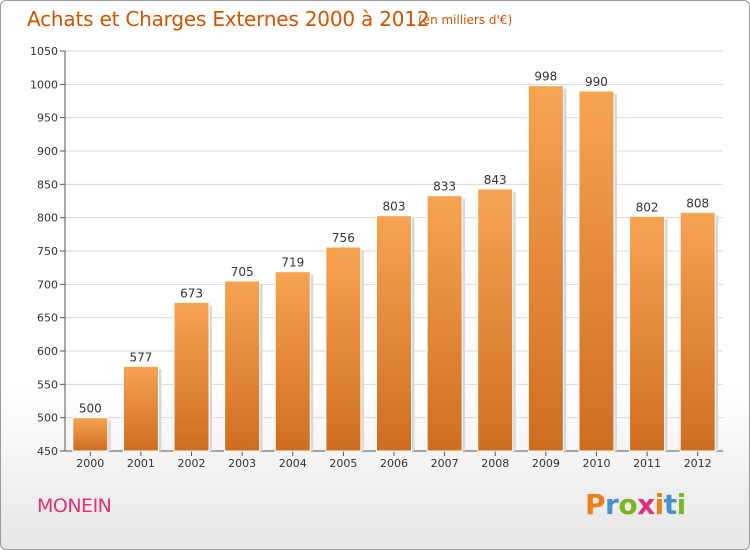 The image size is (750, 550). I want to click on bar-2000, so click(90, 434).